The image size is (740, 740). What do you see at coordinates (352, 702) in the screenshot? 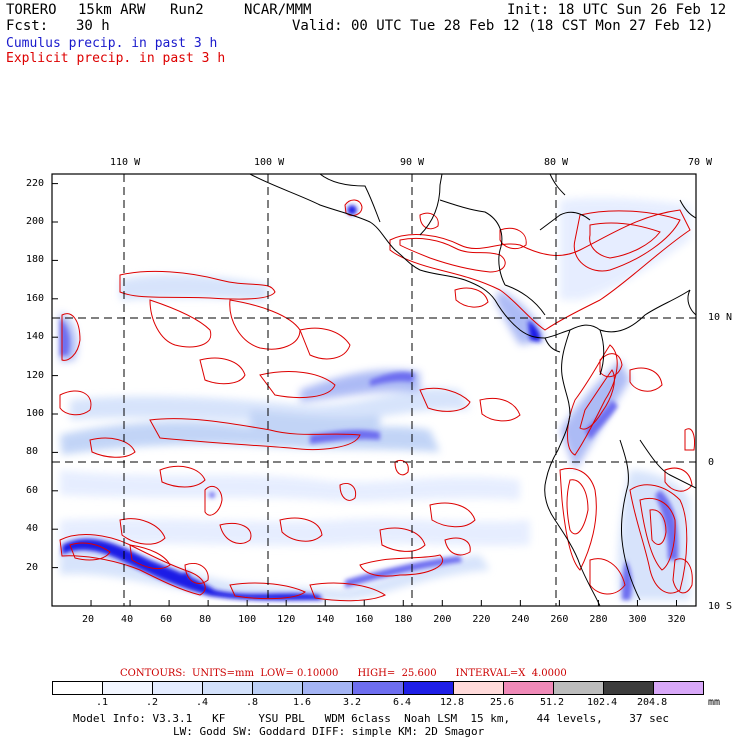
I see `color-legend-label: 3.2` at bounding box center [352, 702].